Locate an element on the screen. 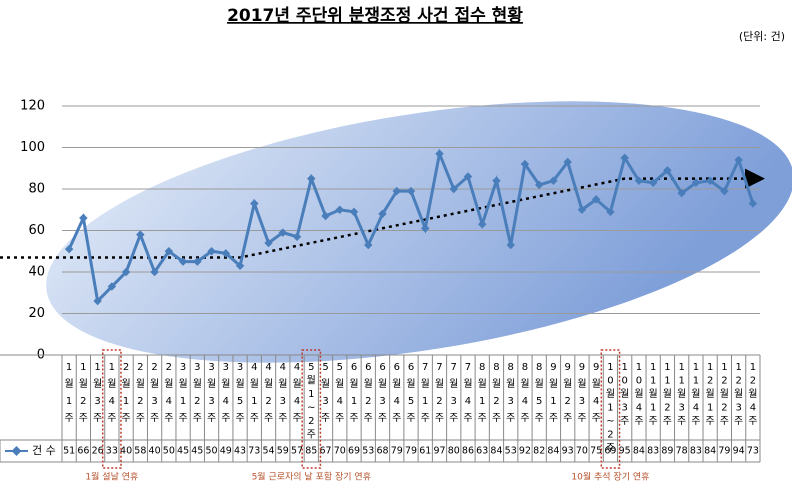 The width and height of the screenshot is (792, 492). legend-marker is located at coordinates (16, 451).